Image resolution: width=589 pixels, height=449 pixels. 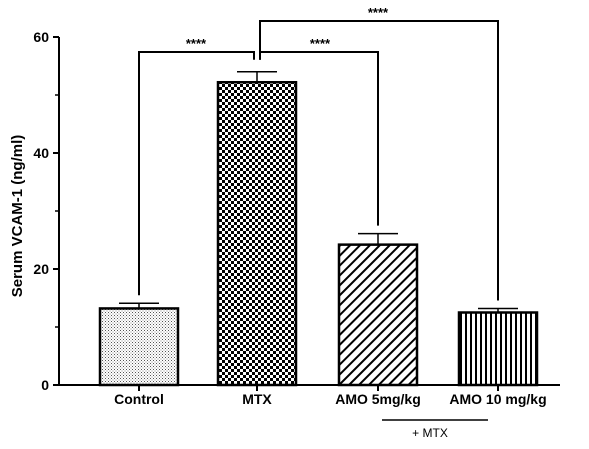 What do you see at coordinates (257, 399) in the screenshot?
I see `x-tick-label: MTX` at bounding box center [257, 399].